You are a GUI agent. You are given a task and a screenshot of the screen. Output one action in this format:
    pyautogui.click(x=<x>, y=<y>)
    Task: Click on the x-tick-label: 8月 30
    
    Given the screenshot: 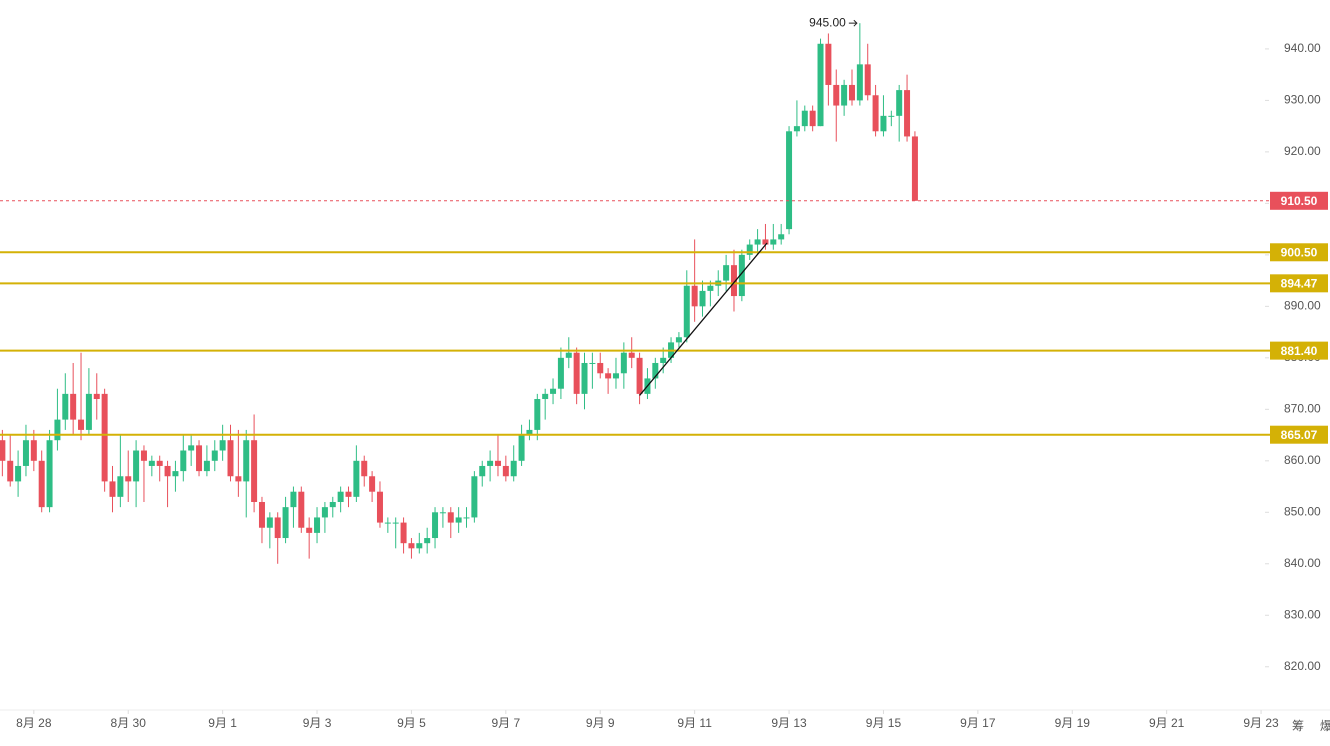 What is the action you would take?
    pyautogui.click(x=129, y=723)
    